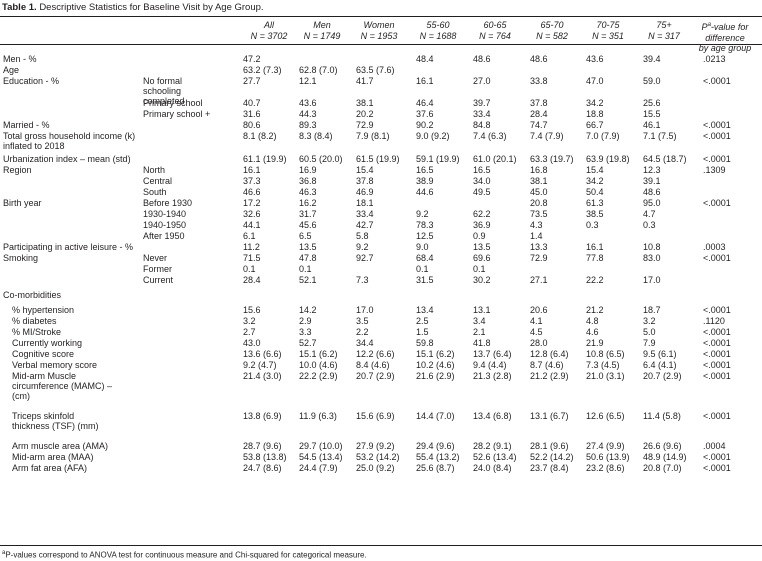 The width and height of the screenshot is (762, 561). I want to click on table-cell: 4.6, so click(592, 332).